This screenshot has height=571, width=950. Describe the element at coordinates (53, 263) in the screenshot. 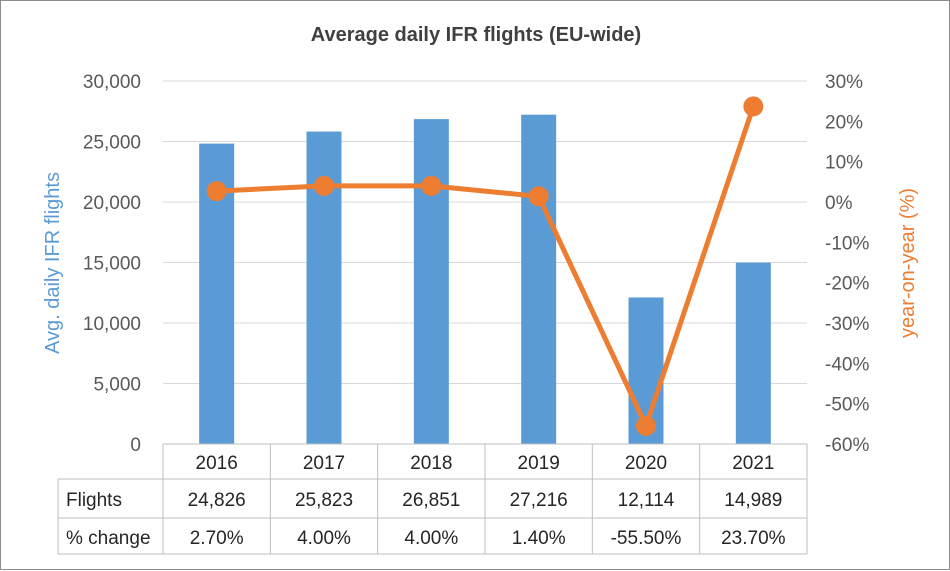

I see `y-left-axis-label: Avg. daily IFR flights` at that location.